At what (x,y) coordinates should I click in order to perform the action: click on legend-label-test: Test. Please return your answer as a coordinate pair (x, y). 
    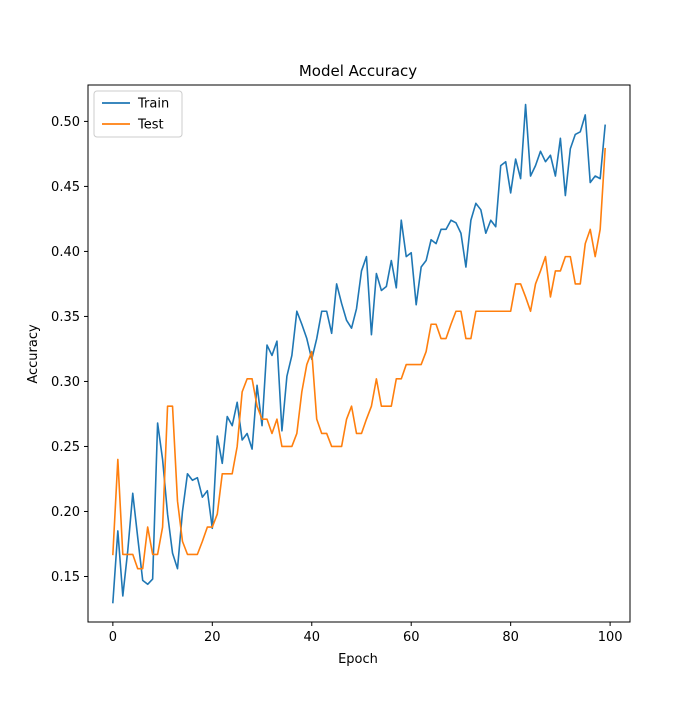
    Looking at the image, I should click on (150, 125).